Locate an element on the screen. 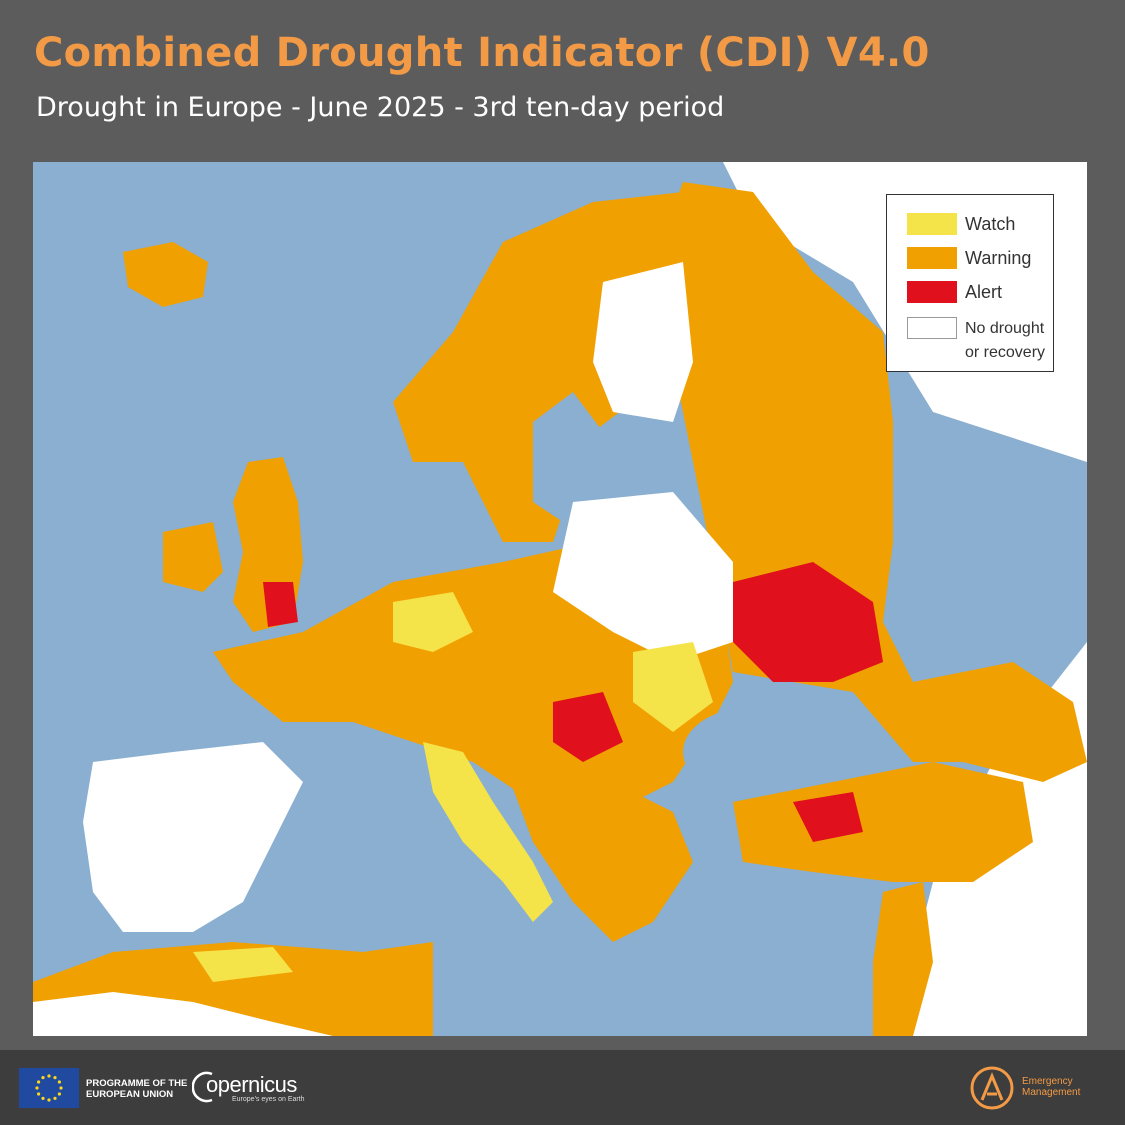 The width and height of the screenshot is (1125, 1125). copernicus-tagline: Europe's eyes on Earth is located at coordinates (268, 1099).